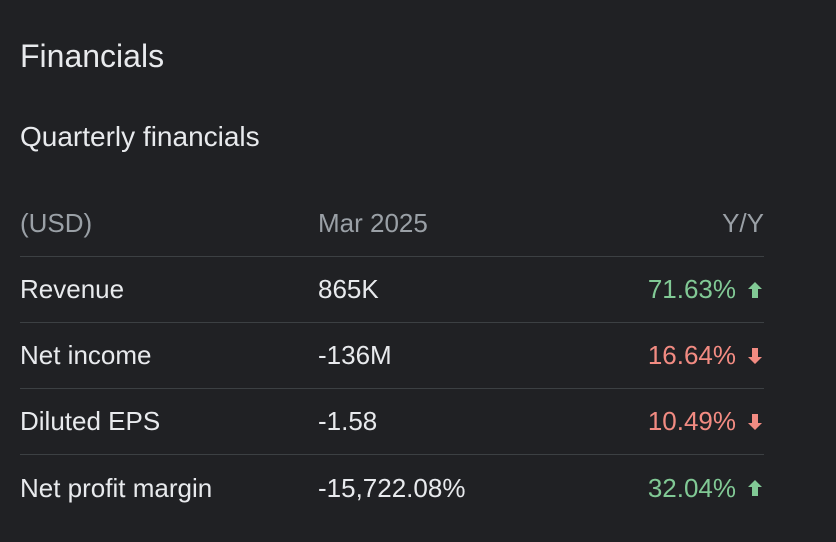  I want to click on header-period: Mar 2025, so click(373, 222).